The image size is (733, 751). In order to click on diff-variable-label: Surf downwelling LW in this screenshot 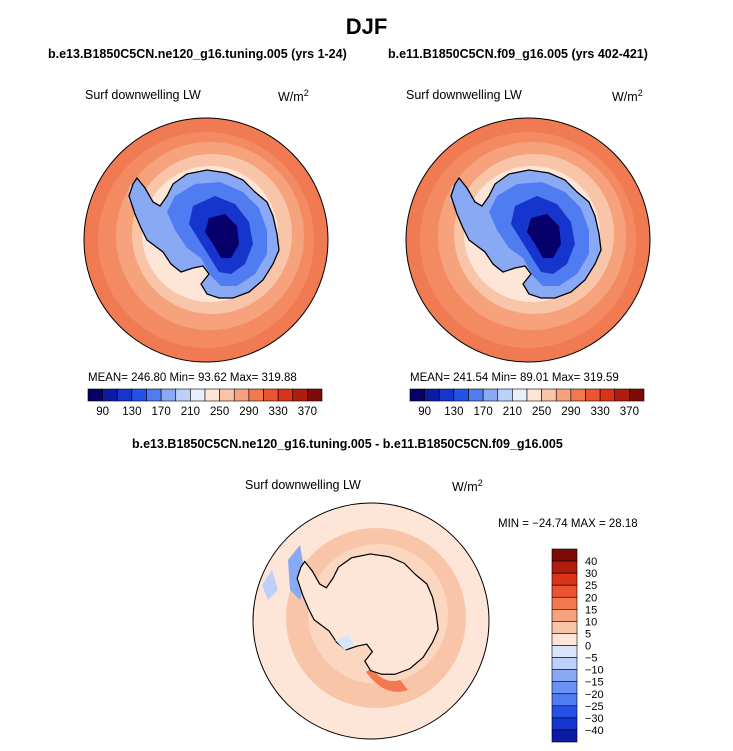, I will do `click(303, 485)`.